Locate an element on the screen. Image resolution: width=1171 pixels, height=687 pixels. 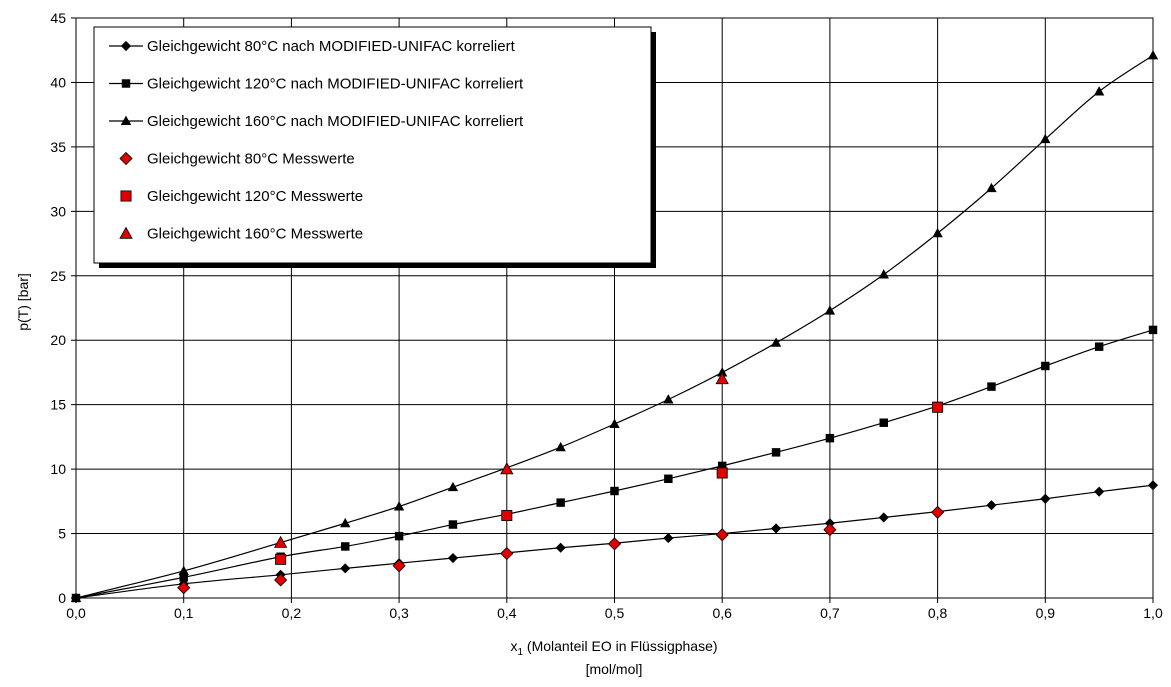
legend-label: Gleichgewicht 120°C Messwerte is located at coordinates (255, 196).